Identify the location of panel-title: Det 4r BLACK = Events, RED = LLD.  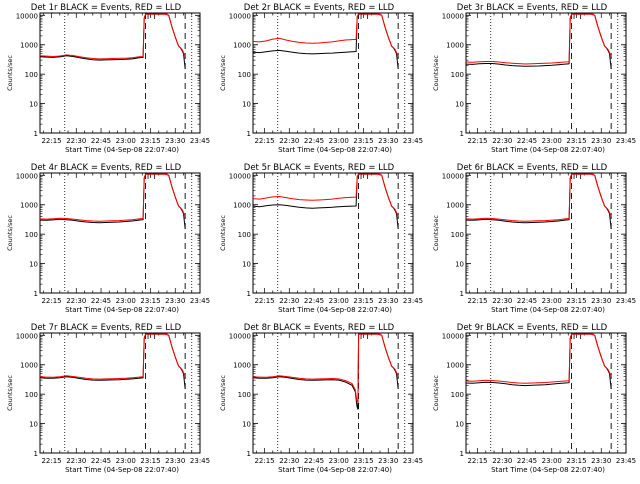
(106, 168).